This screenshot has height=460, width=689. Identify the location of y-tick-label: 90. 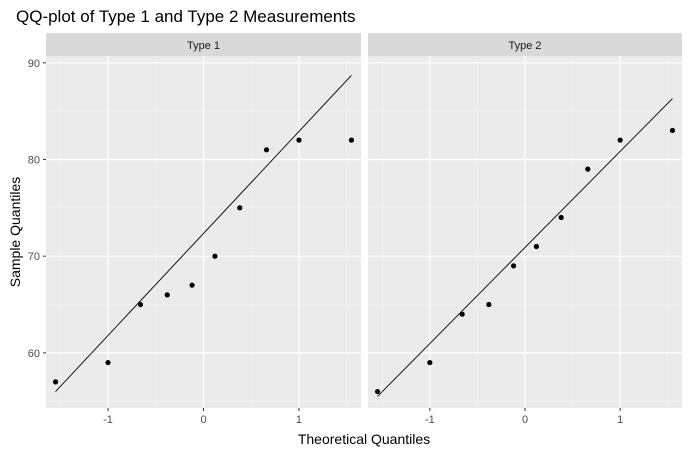
(34, 64).